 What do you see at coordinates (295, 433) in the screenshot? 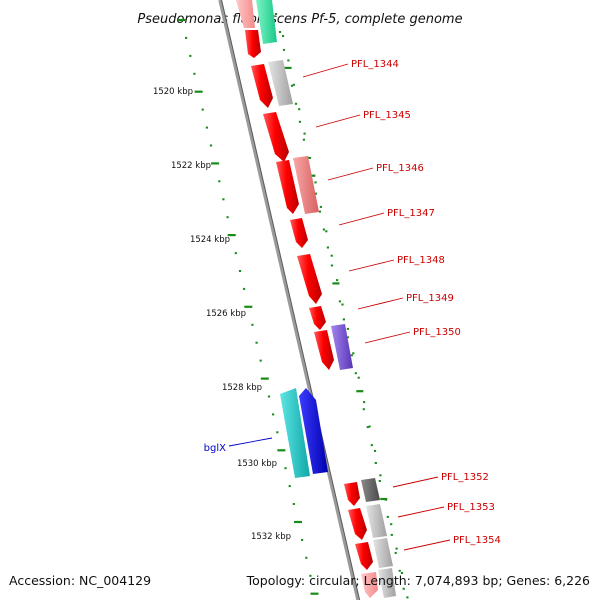
I see `gene-block-cyan` at bounding box center [295, 433].